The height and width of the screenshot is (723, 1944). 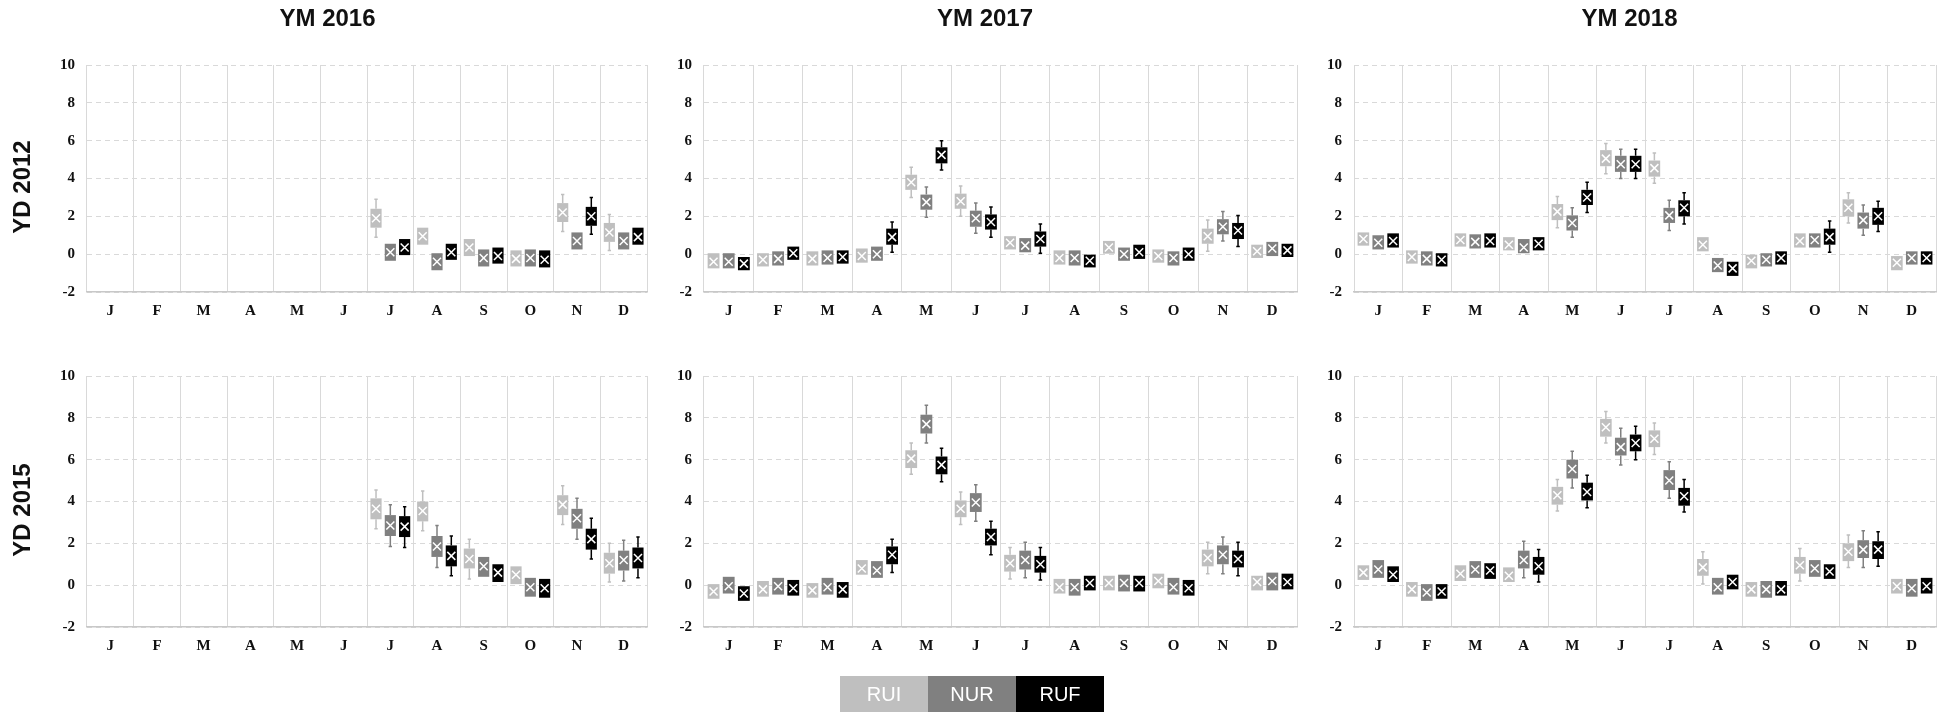 What do you see at coordinates (1060, 694) in the screenshot?
I see `text: RUF` at bounding box center [1060, 694].